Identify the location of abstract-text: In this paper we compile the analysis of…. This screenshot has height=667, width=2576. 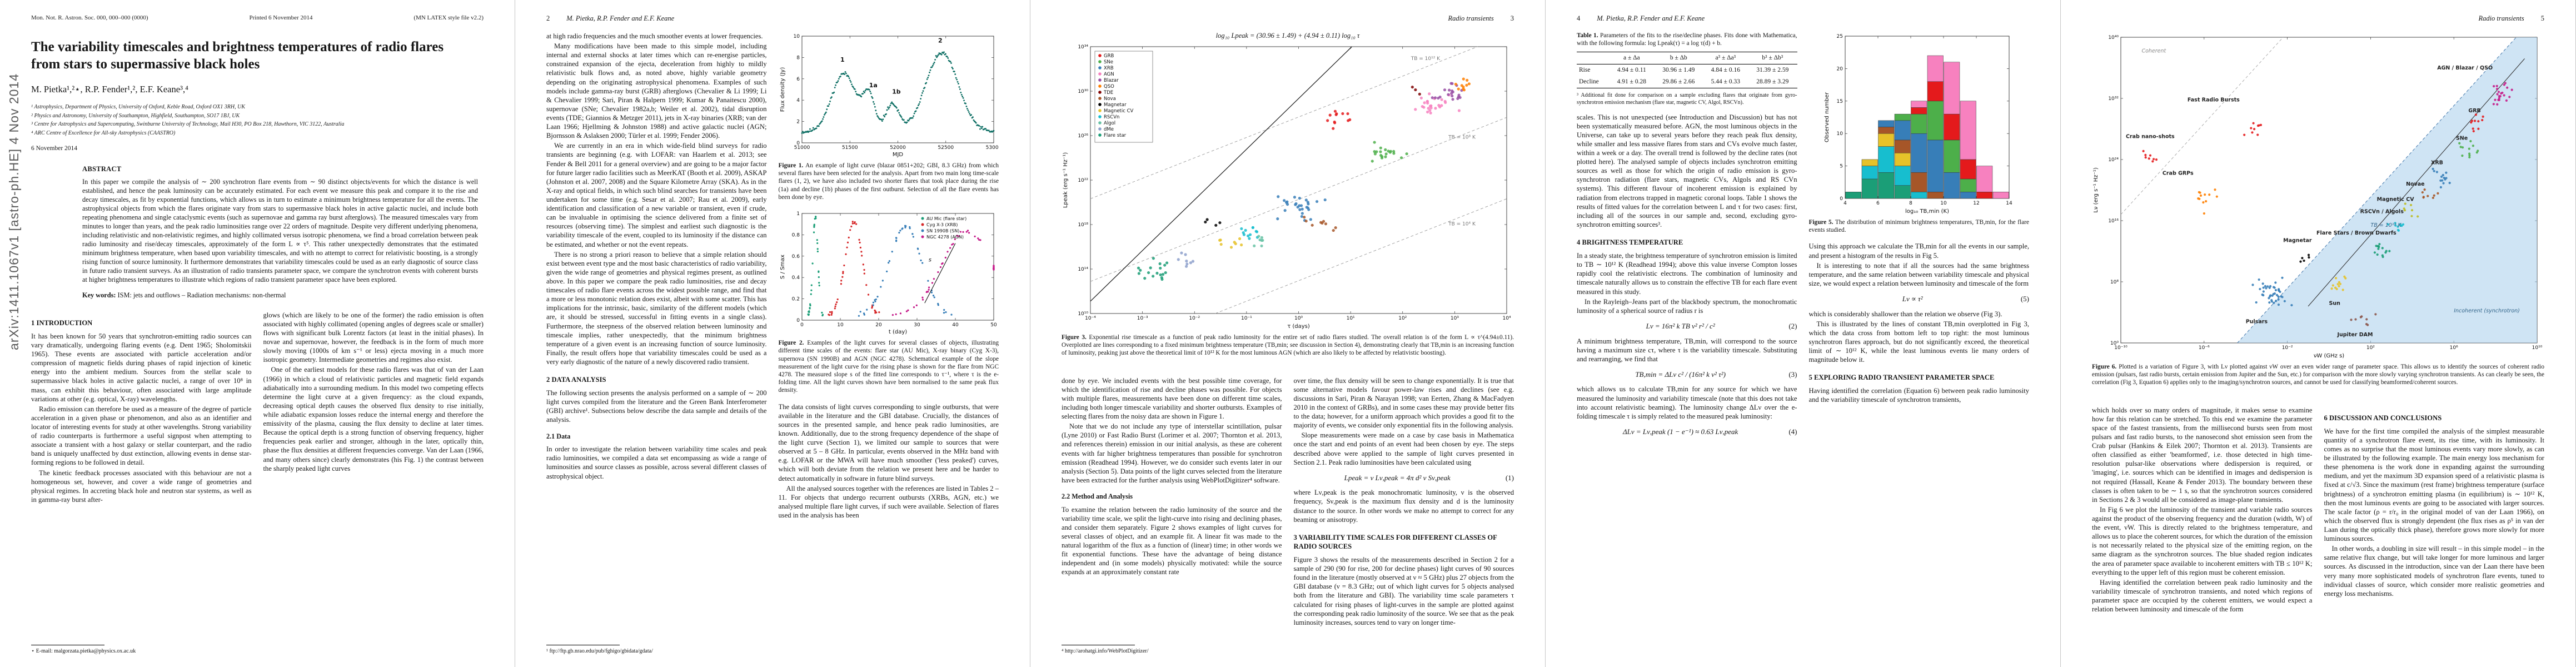
(280, 230).